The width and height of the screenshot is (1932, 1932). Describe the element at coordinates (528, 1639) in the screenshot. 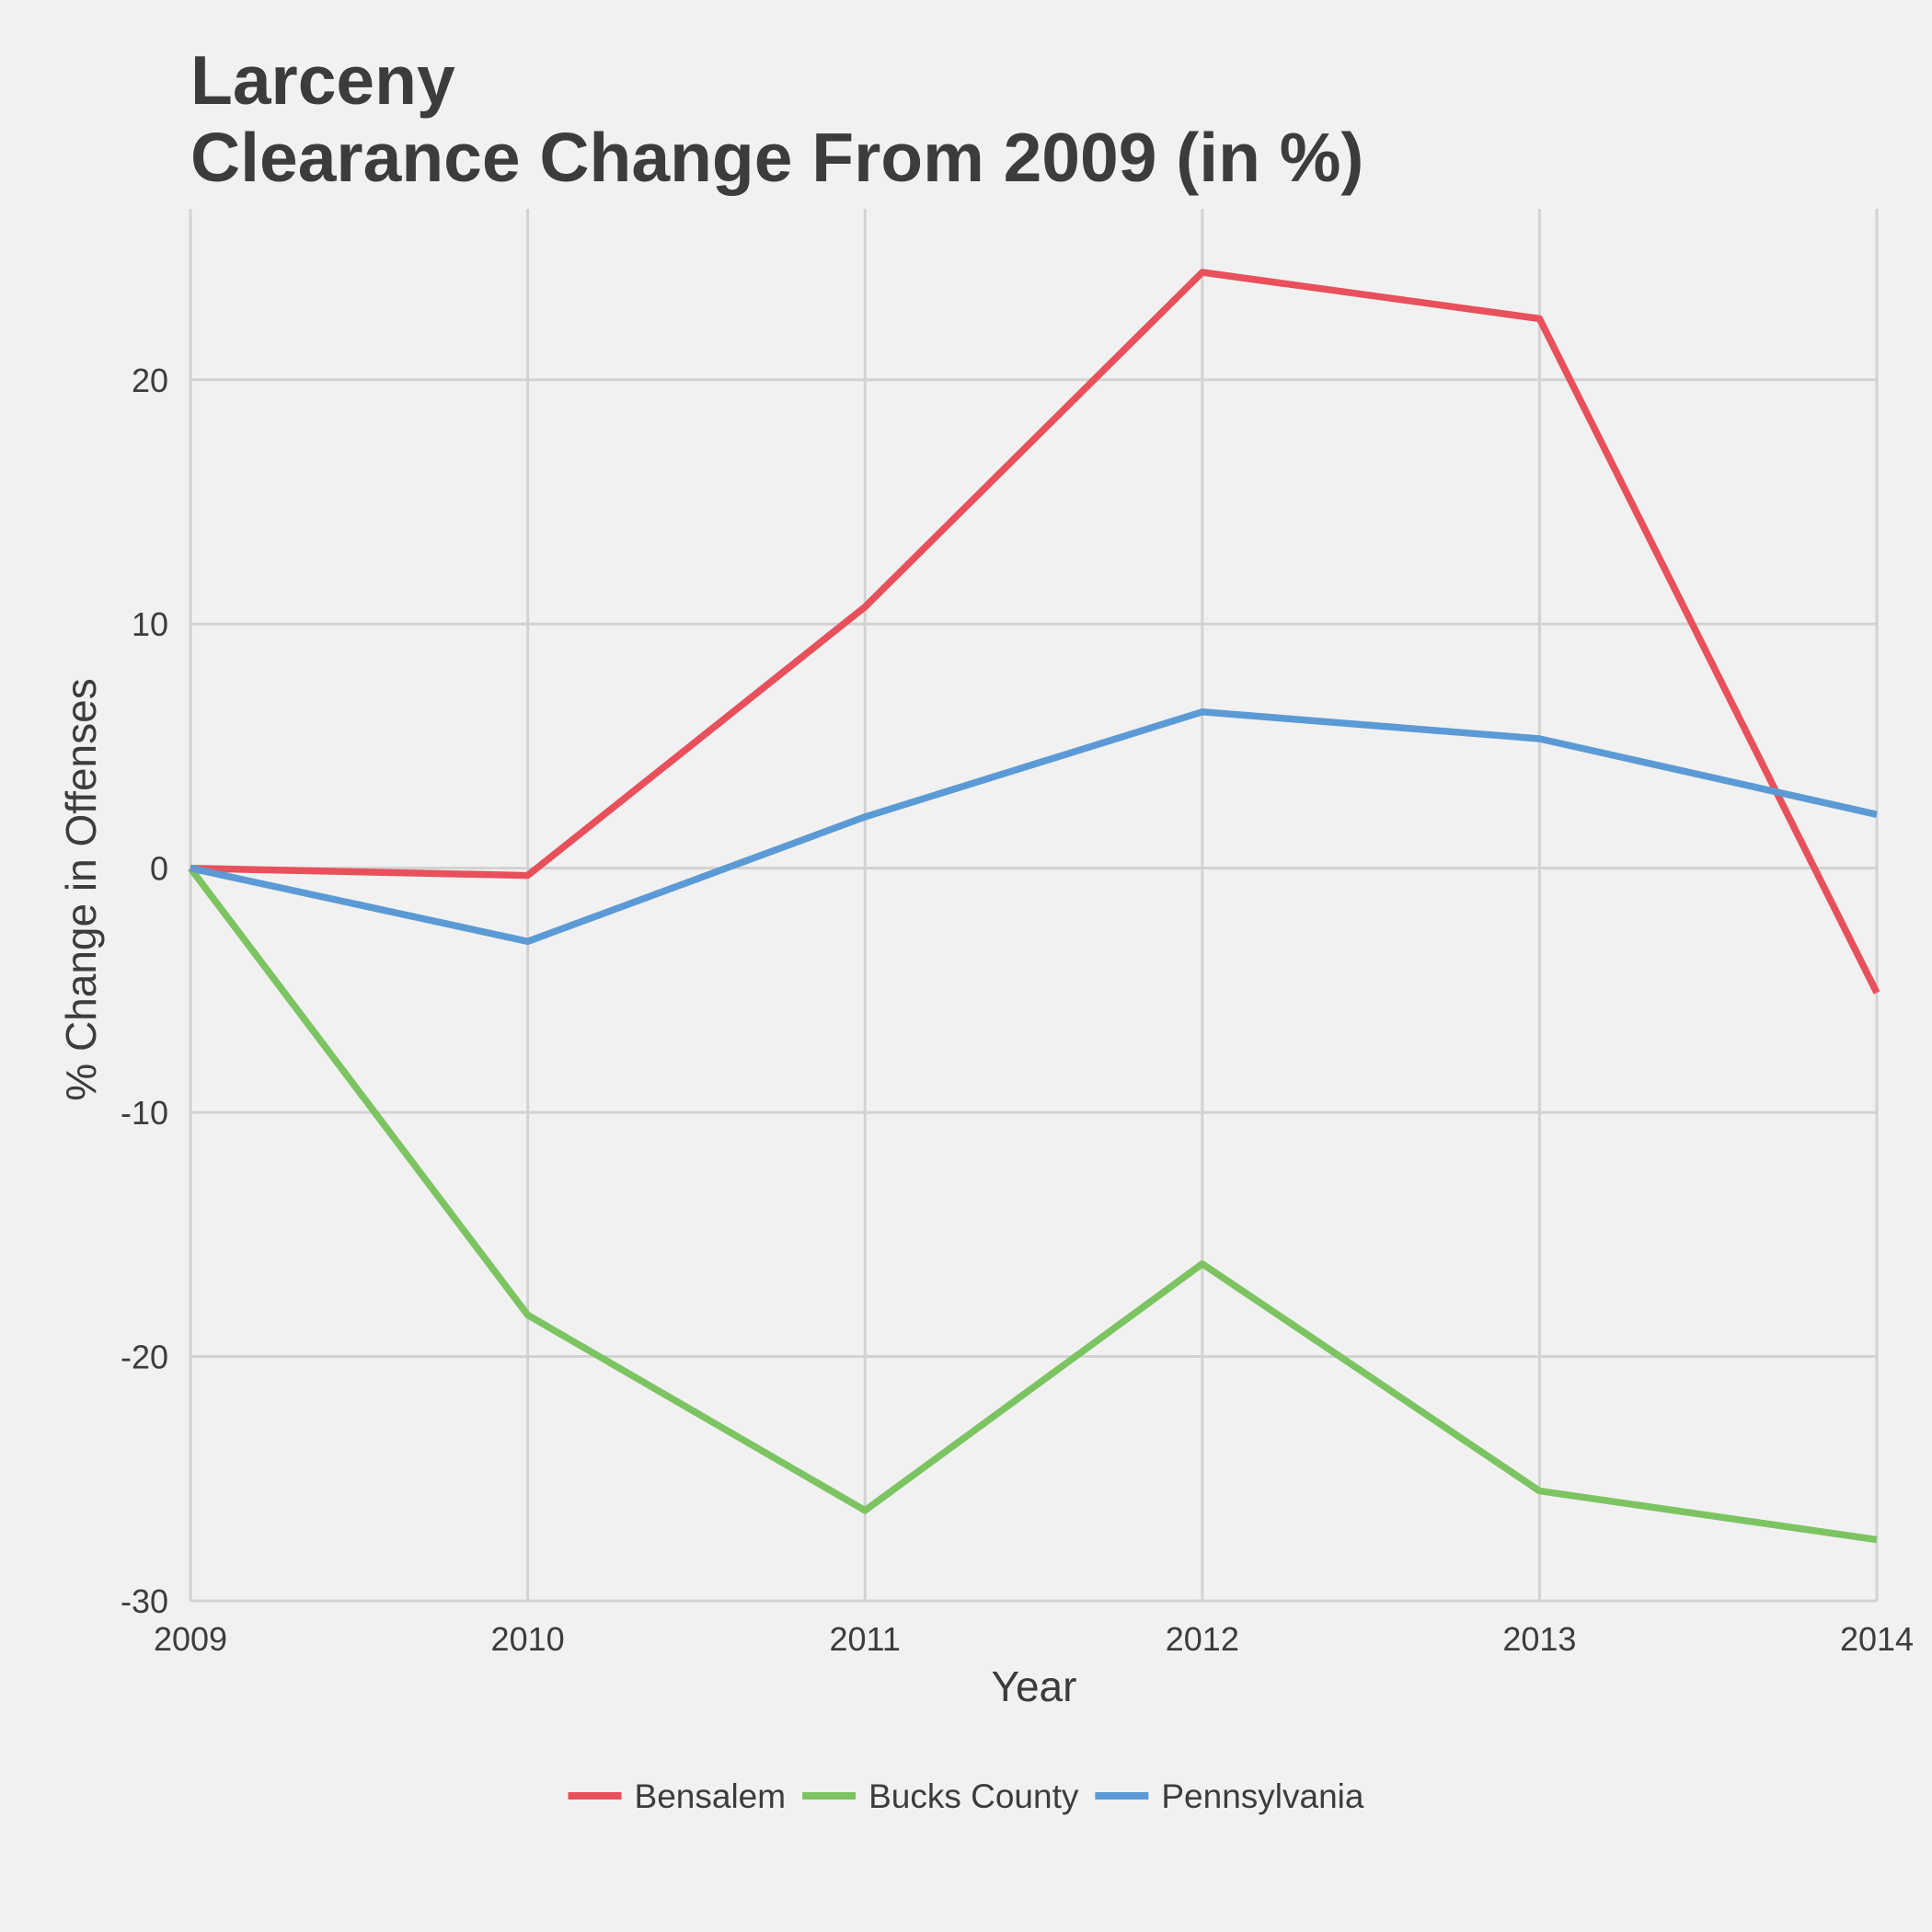

I see `x-tick-label: 2010` at that location.